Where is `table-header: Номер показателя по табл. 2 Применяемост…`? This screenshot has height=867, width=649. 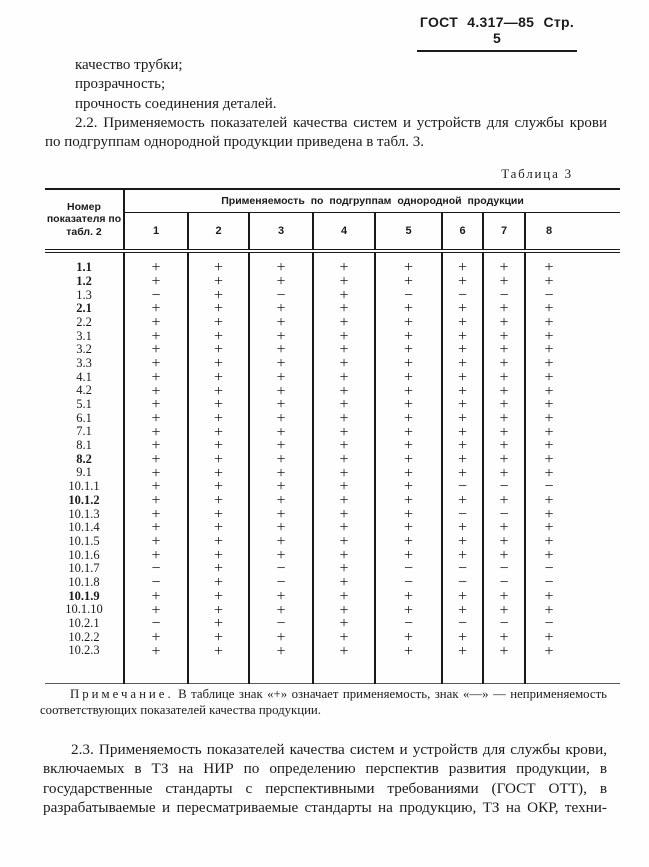 table-header: Номер показателя по табл. 2 Применяемост… is located at coordinates (333, 221).